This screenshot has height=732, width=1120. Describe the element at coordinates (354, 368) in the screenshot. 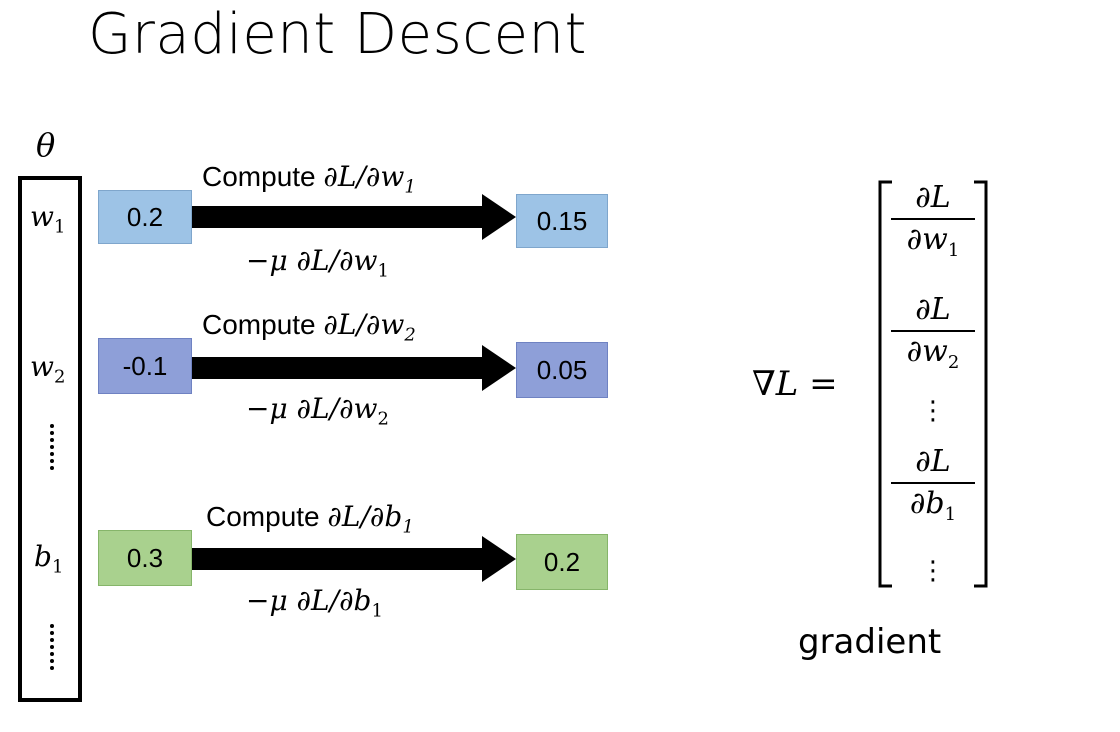

I see `w2-update-arrow` at that location.